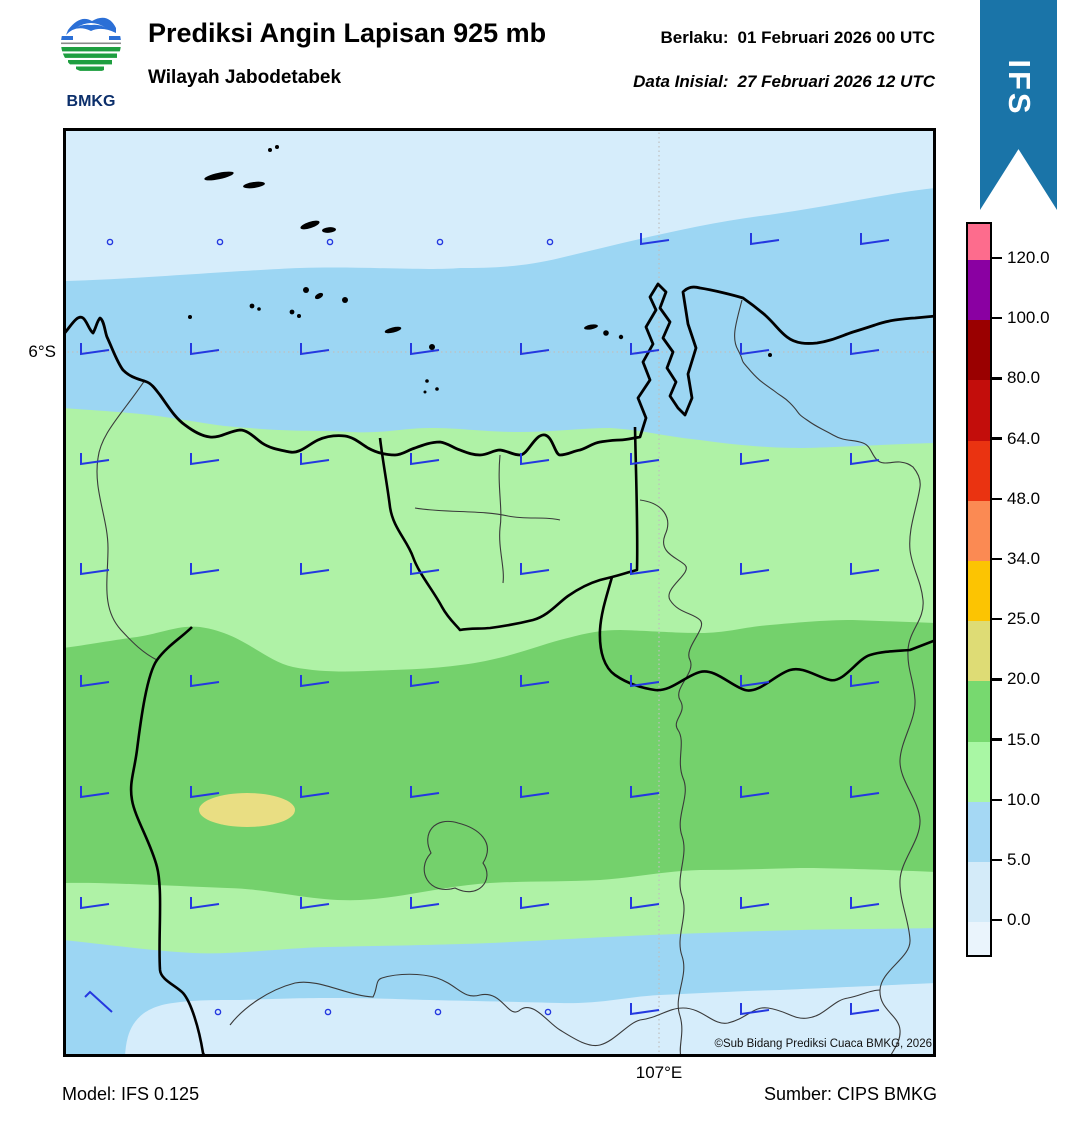 This screenshot has height=1128, width=1081. I want to click on bmkg-logo: BMKG, so click(91, 61).